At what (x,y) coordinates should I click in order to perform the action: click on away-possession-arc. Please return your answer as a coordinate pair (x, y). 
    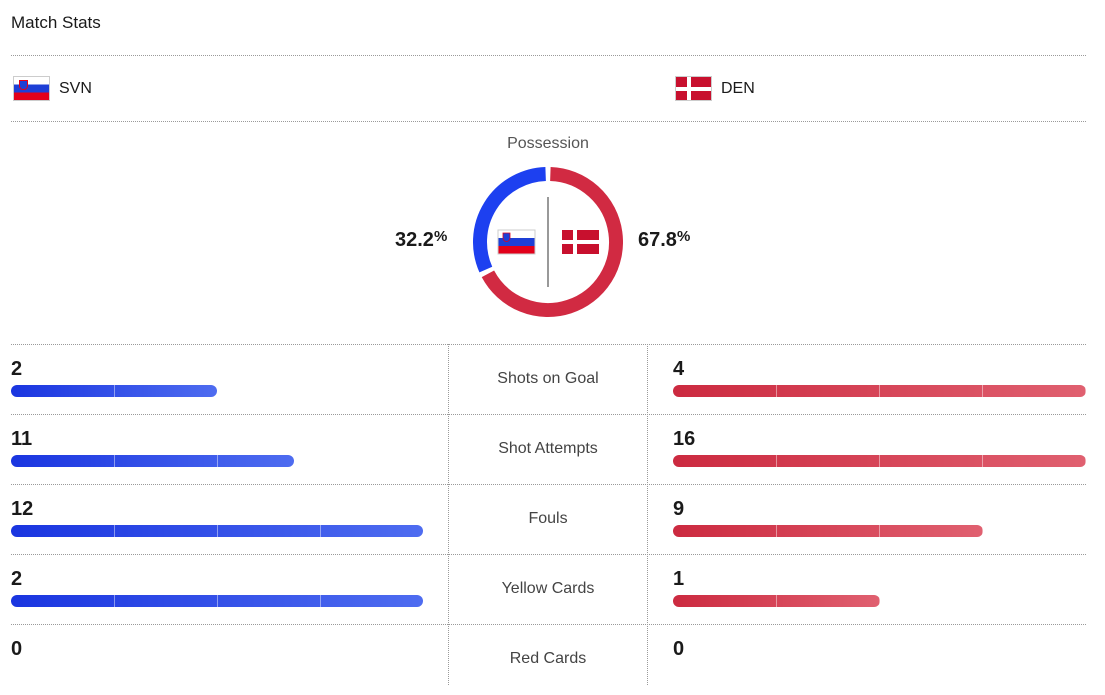
    Looking at the image, I should click on (552, 242).